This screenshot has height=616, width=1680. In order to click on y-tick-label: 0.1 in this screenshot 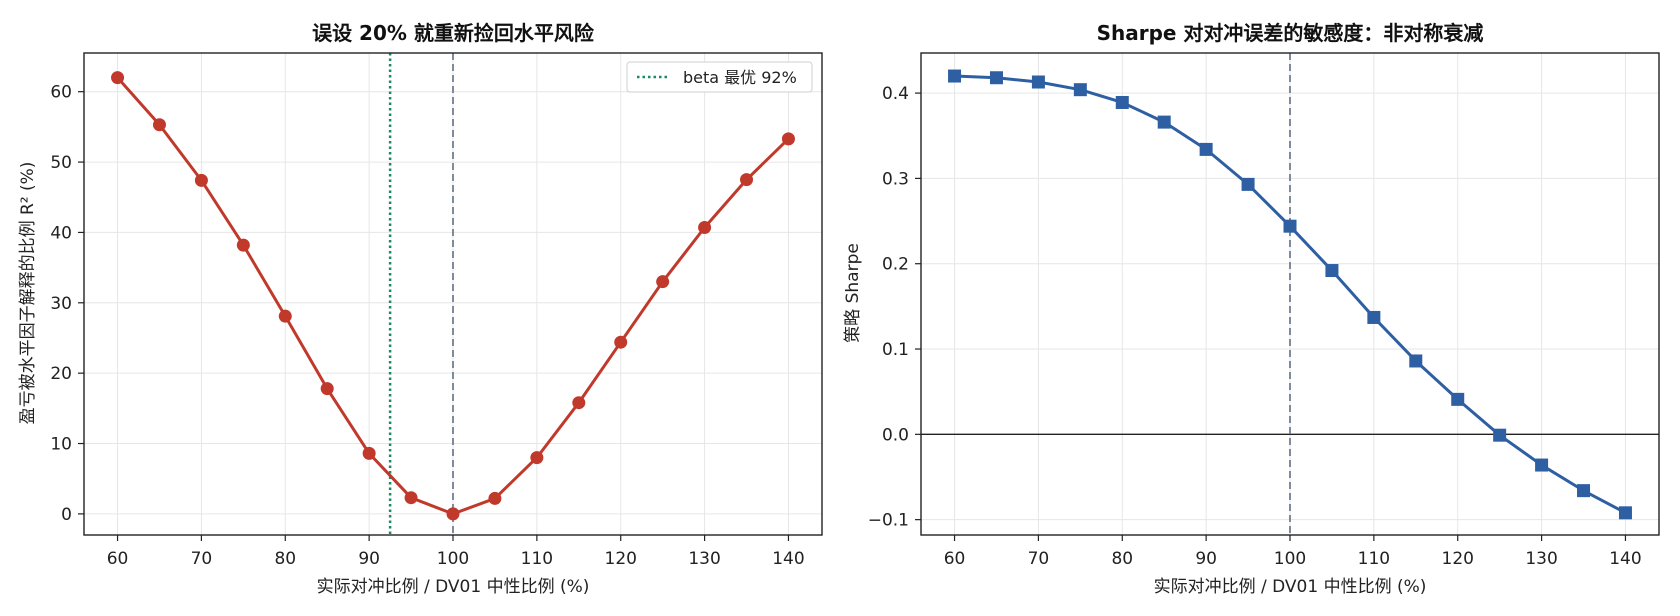, I will do `click(895, 350)`.